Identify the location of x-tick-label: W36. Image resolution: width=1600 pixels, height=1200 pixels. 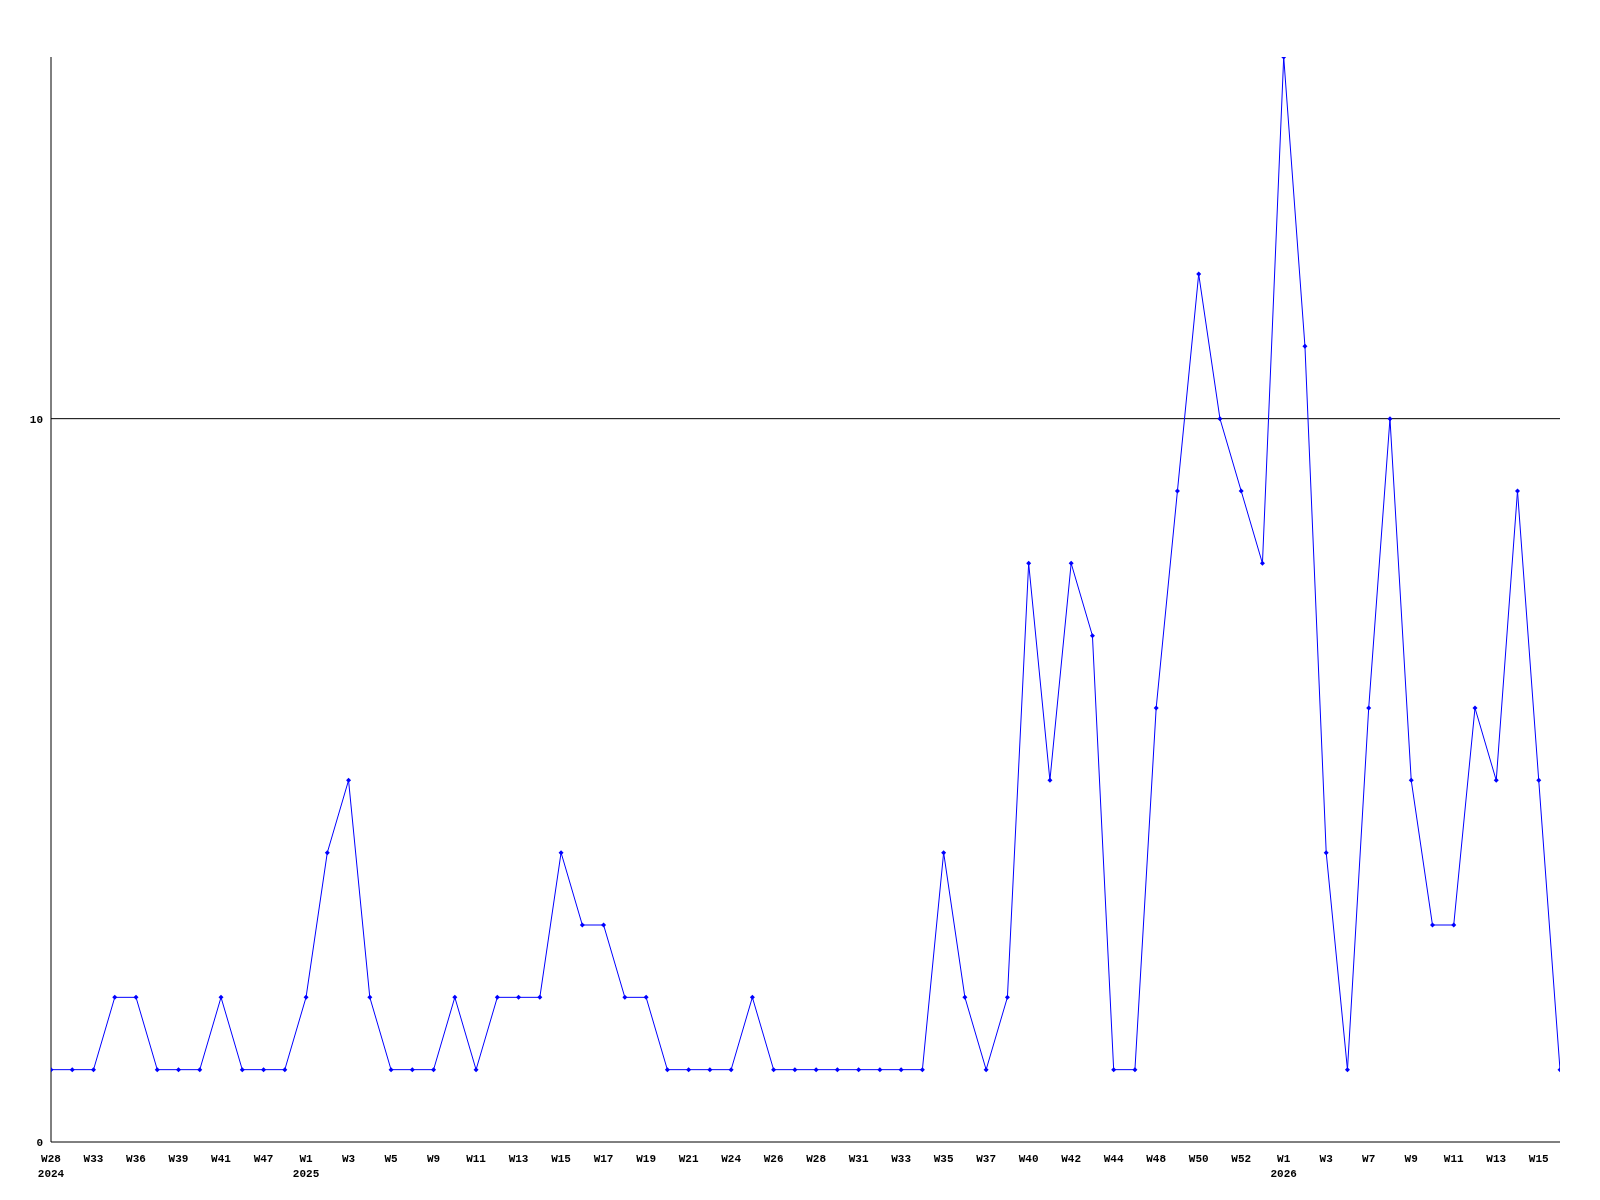
(136, 1159).